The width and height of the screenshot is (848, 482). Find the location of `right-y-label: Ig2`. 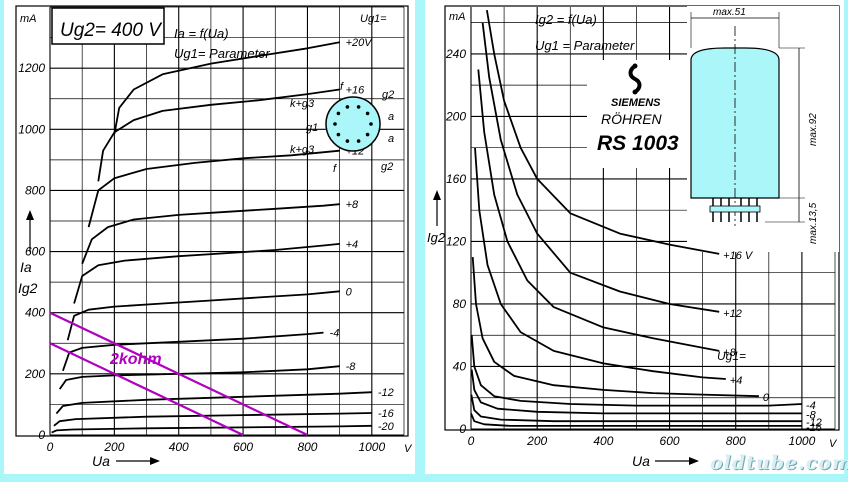

right-y-label: Ig2 is located at coordinates (436, 237).